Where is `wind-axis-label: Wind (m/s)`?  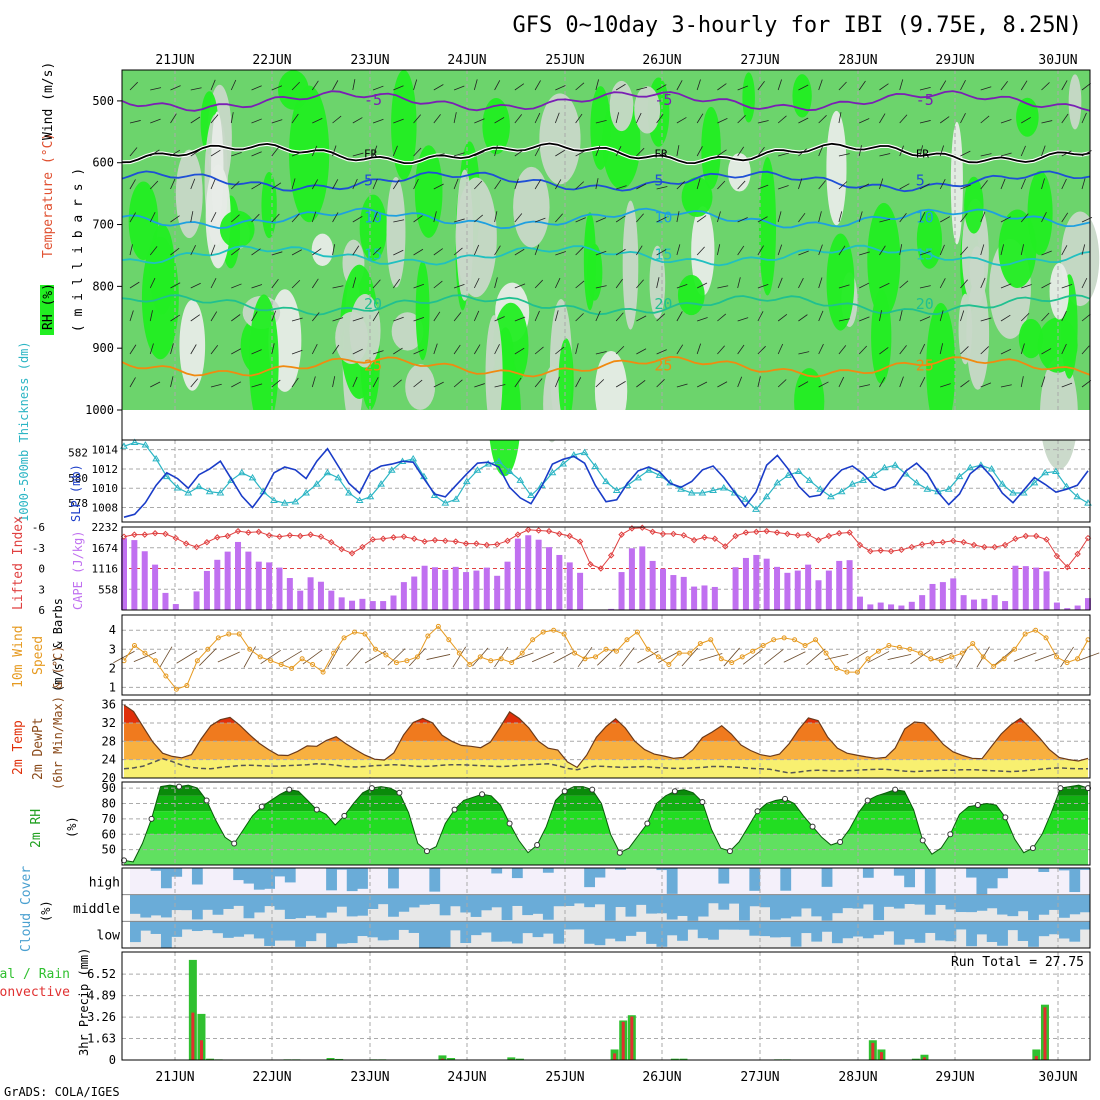
wind-axis-label: Wind (m/s) is located at coordinates (48, 101).